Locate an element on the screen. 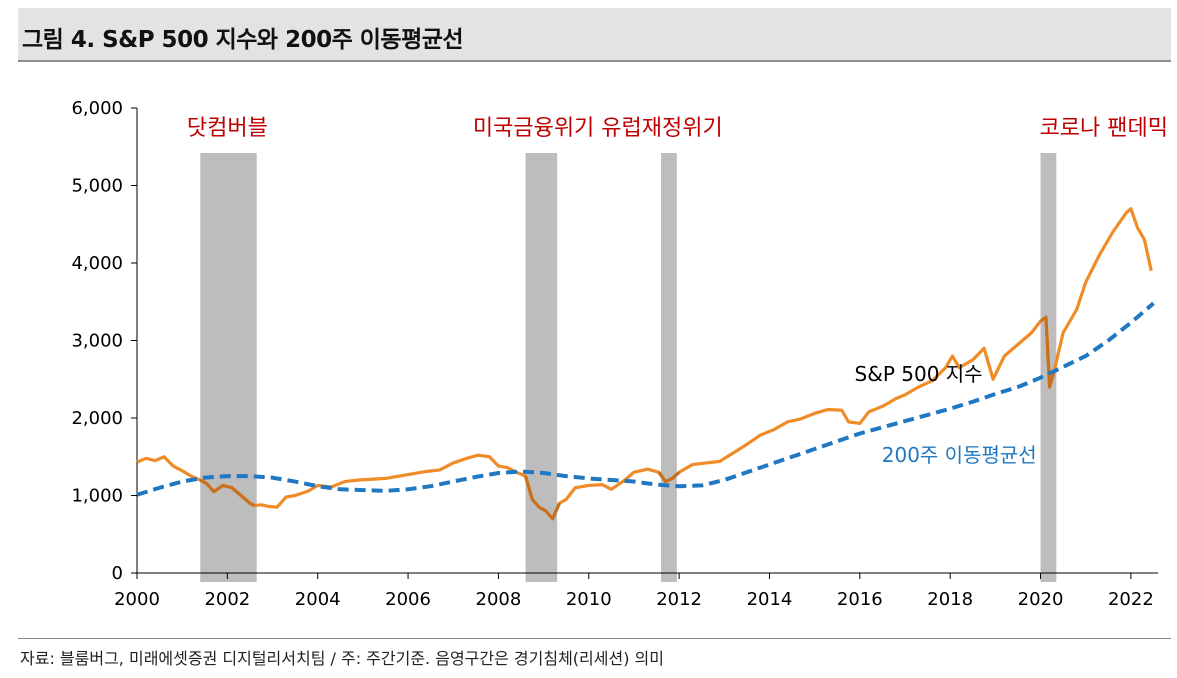  x-tick-label: 2000 is located at coordinates (137, 599).